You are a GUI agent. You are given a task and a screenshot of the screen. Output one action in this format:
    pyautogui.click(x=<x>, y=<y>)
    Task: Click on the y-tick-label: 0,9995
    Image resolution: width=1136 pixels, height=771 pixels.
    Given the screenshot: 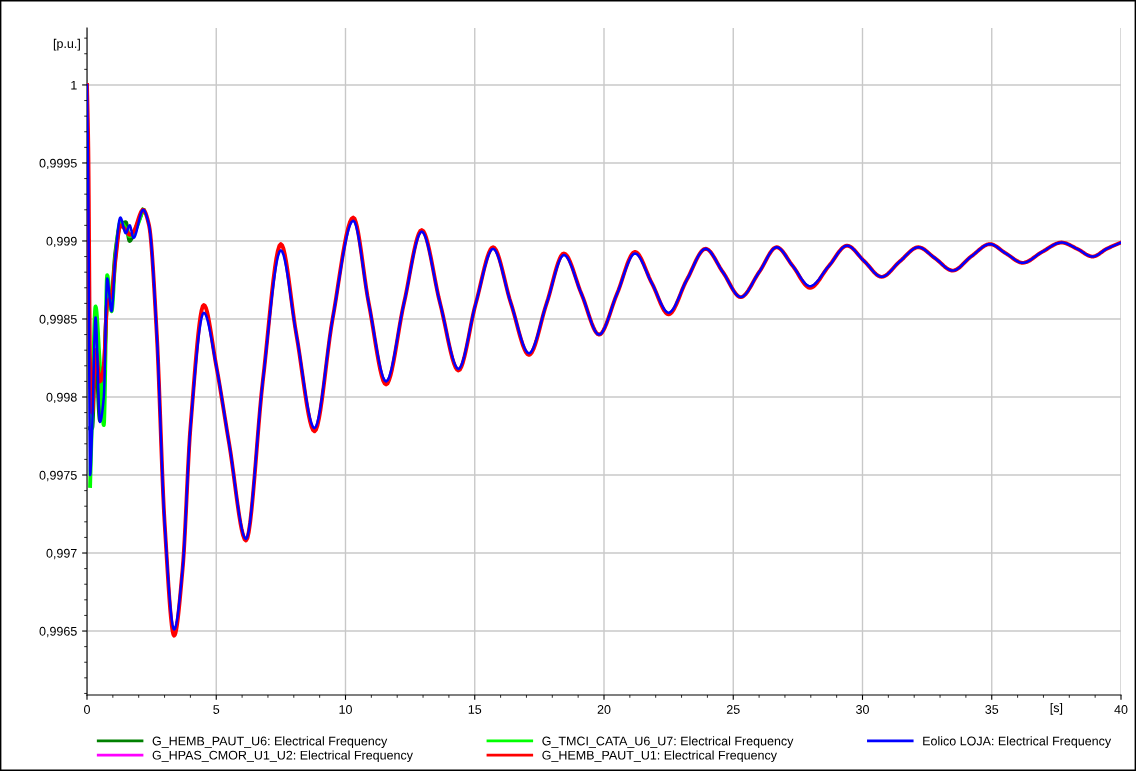 What is the action you would take?
    pyautogui.click(x=58, y=164)
    